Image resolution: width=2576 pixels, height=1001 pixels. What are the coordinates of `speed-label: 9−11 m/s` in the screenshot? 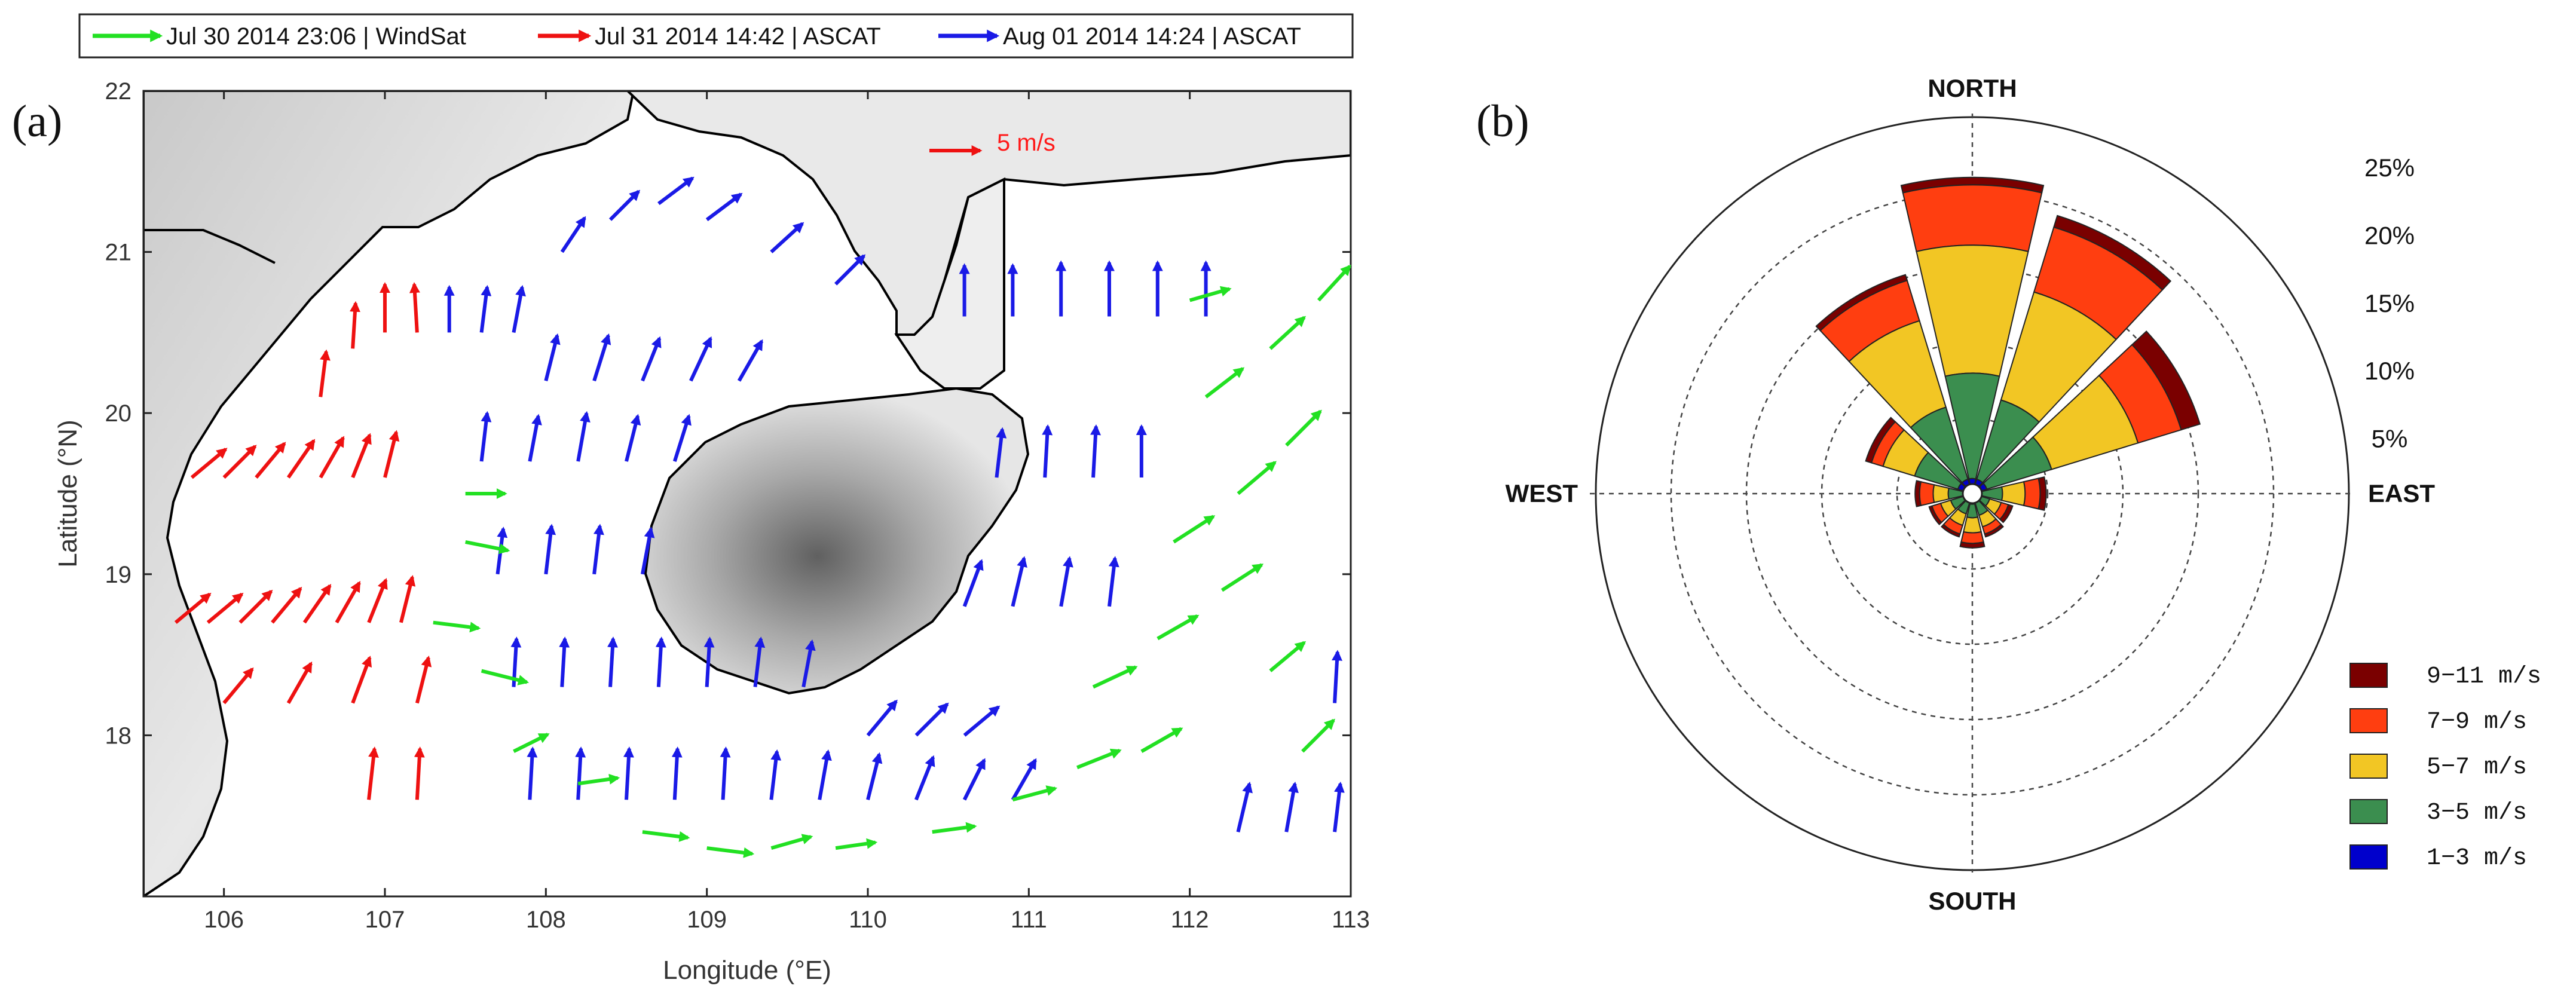 It's located at (2484, 677).